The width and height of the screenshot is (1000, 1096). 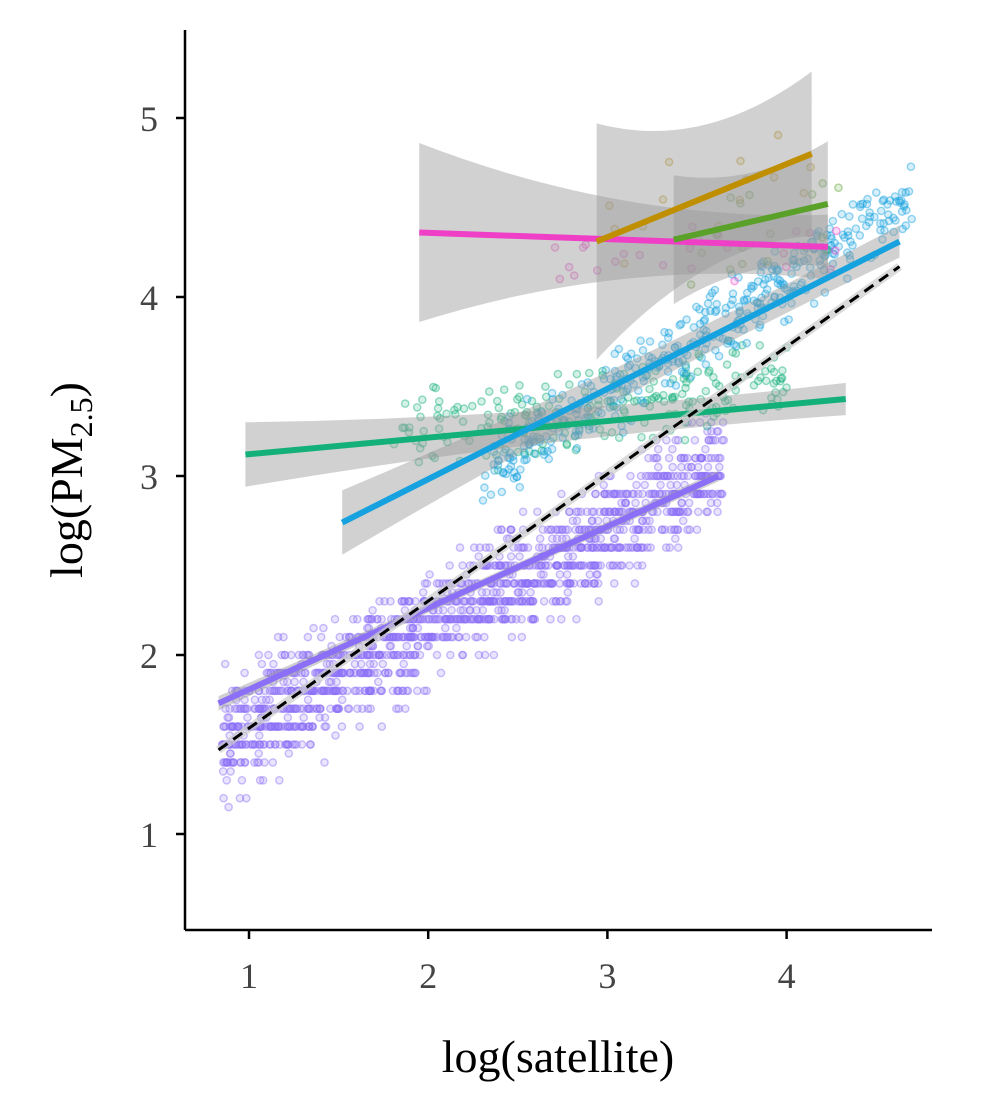 I want to click on y-tick-label: 4, so click(x=149, y=298).